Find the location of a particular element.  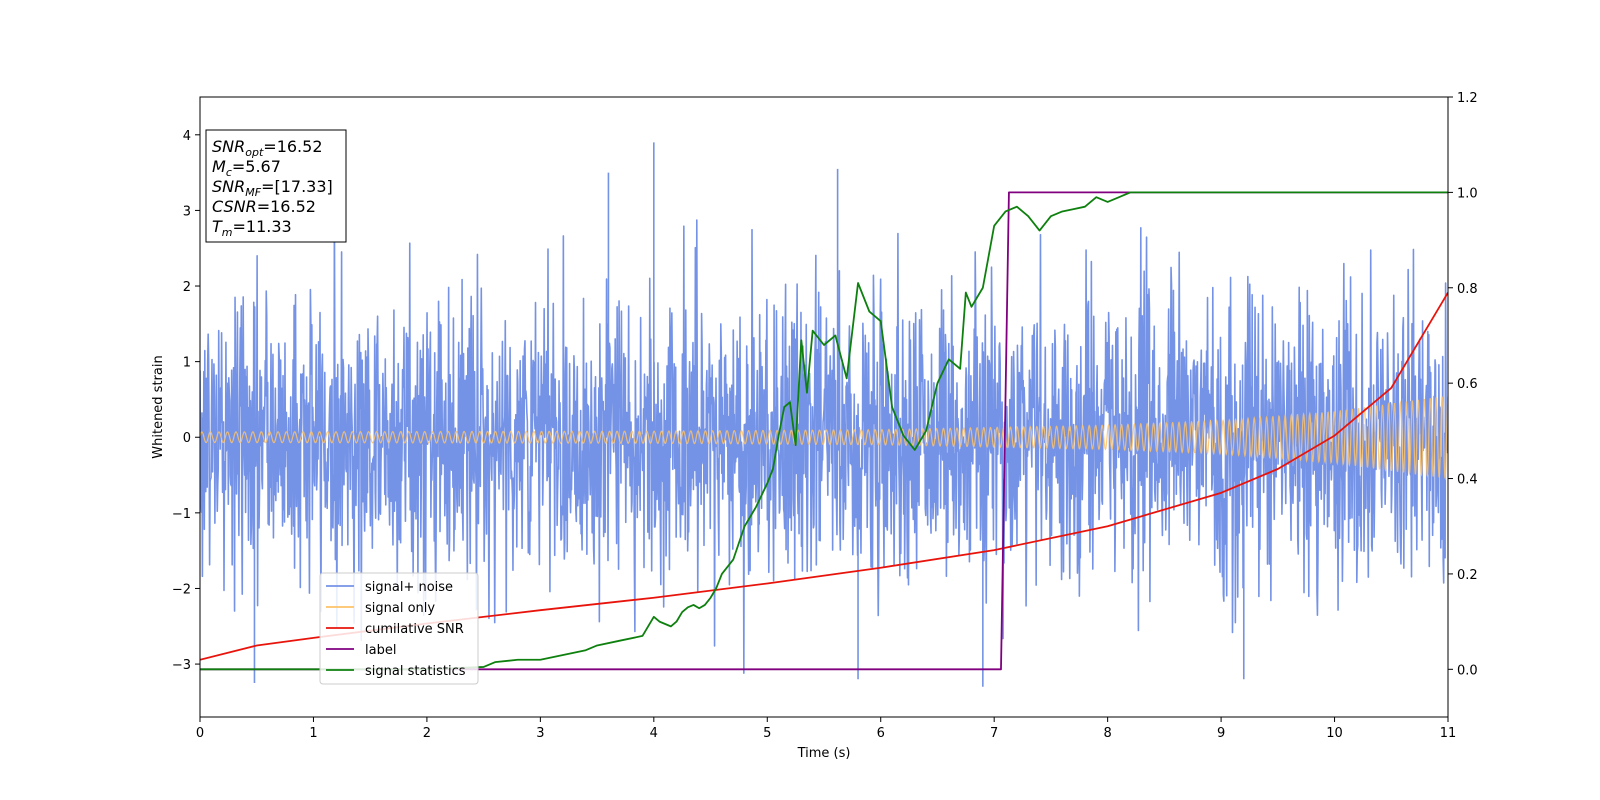

info-box-line: SNRMF=[17.33] is located at coordinates (272, 188).